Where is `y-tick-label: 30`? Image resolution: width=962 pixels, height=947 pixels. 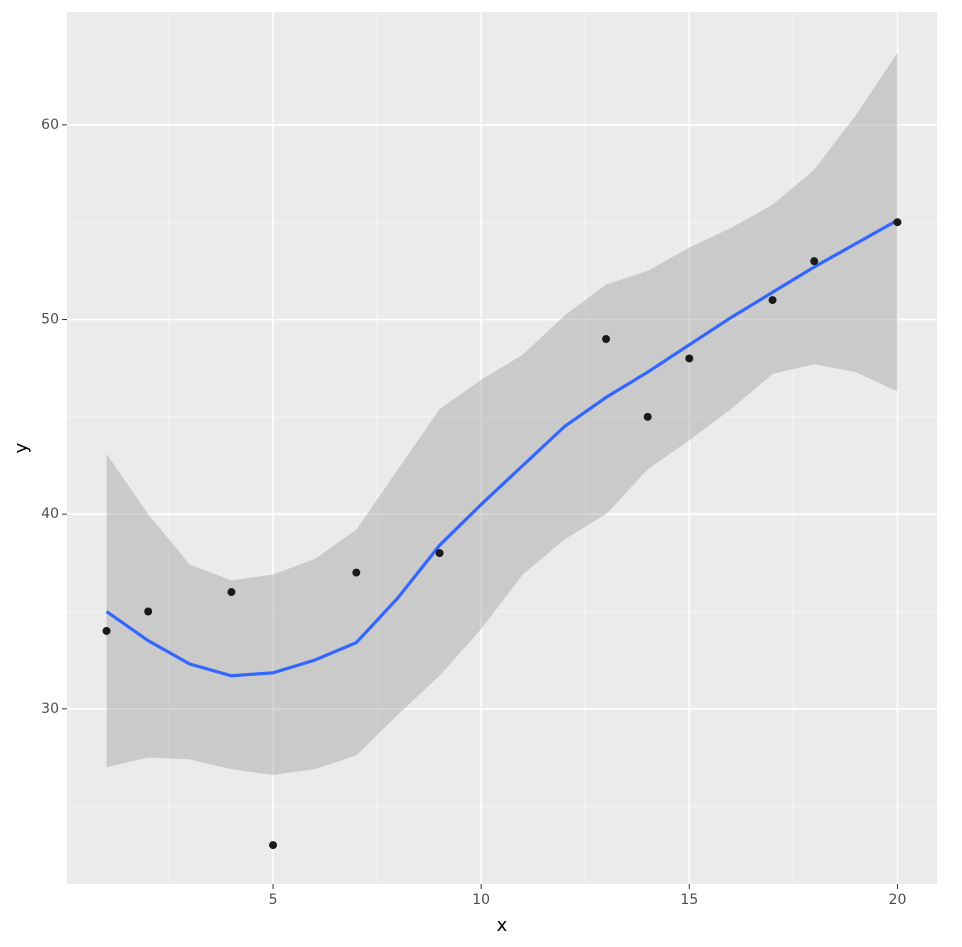 y-tick-label: 30 is located at coordinates (50, 709).